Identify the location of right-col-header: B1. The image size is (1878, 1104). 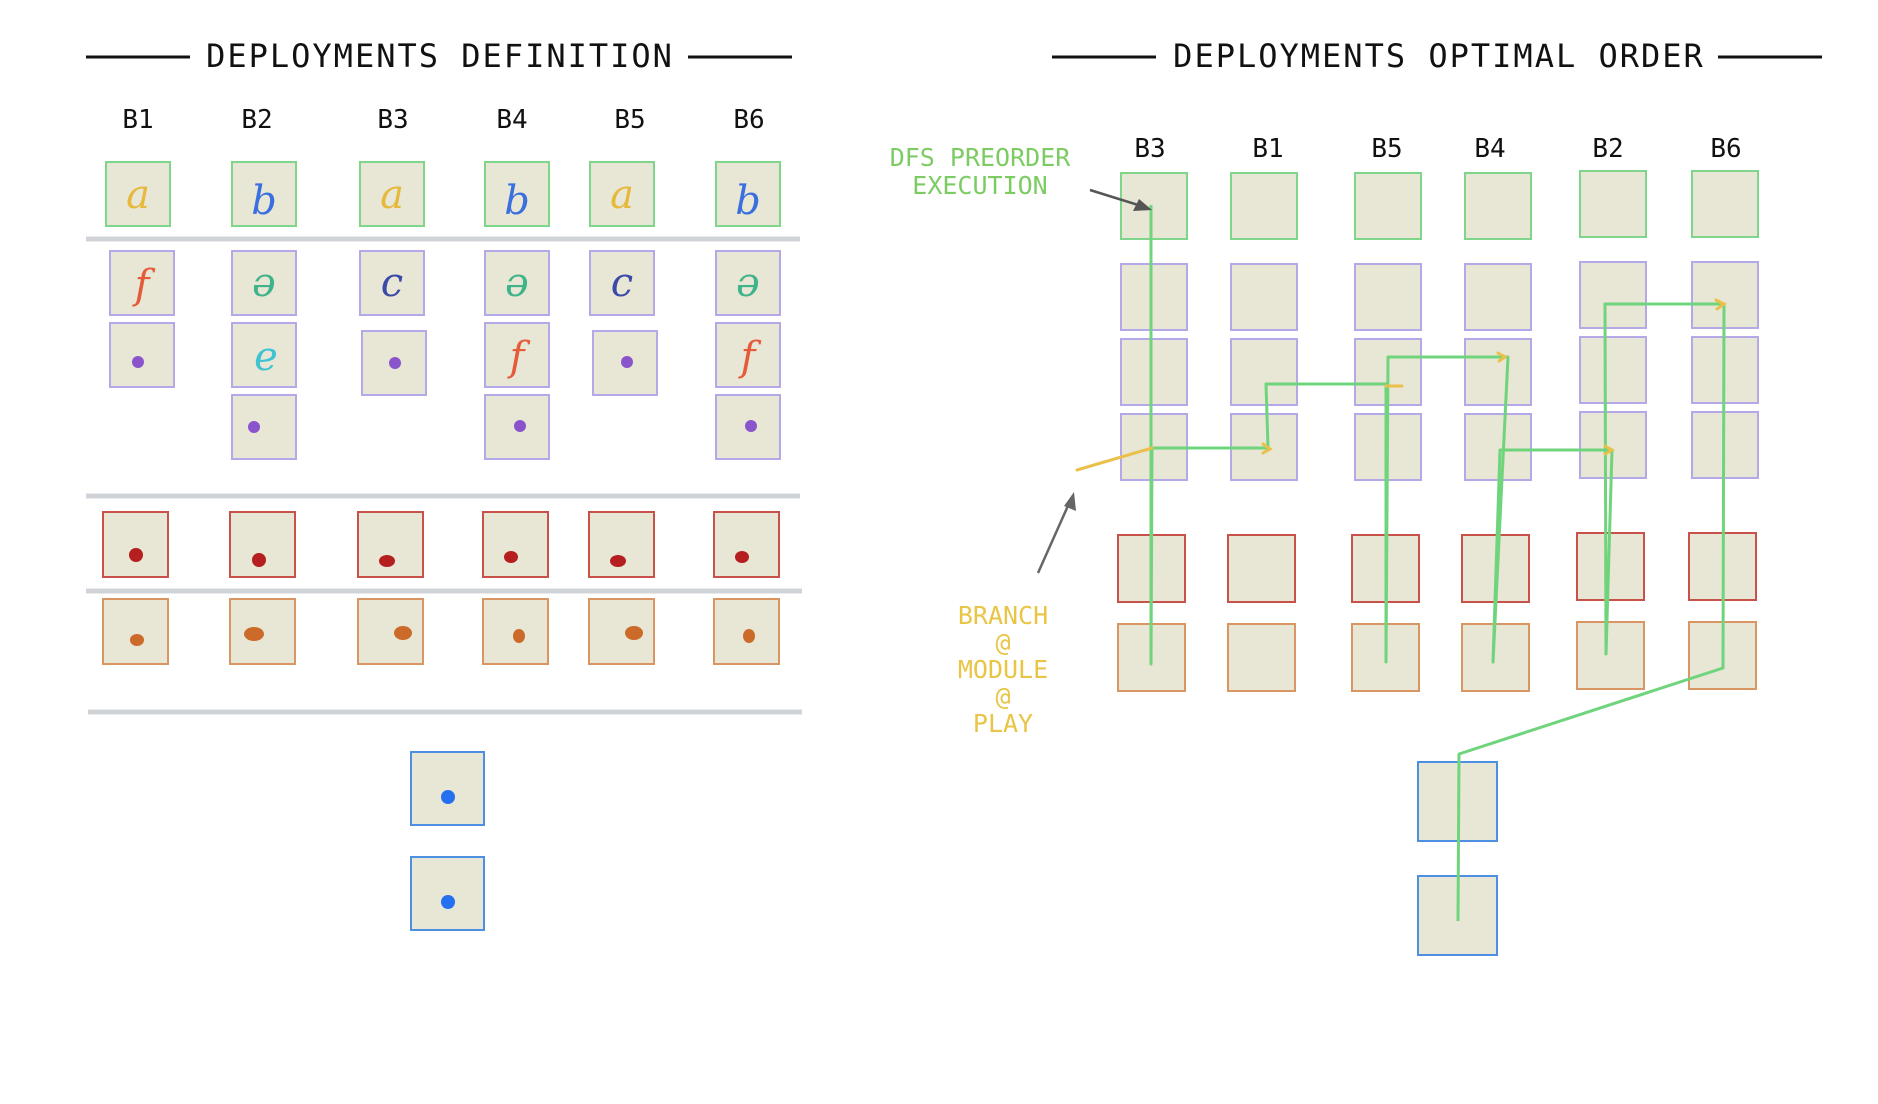
(1267, 149).